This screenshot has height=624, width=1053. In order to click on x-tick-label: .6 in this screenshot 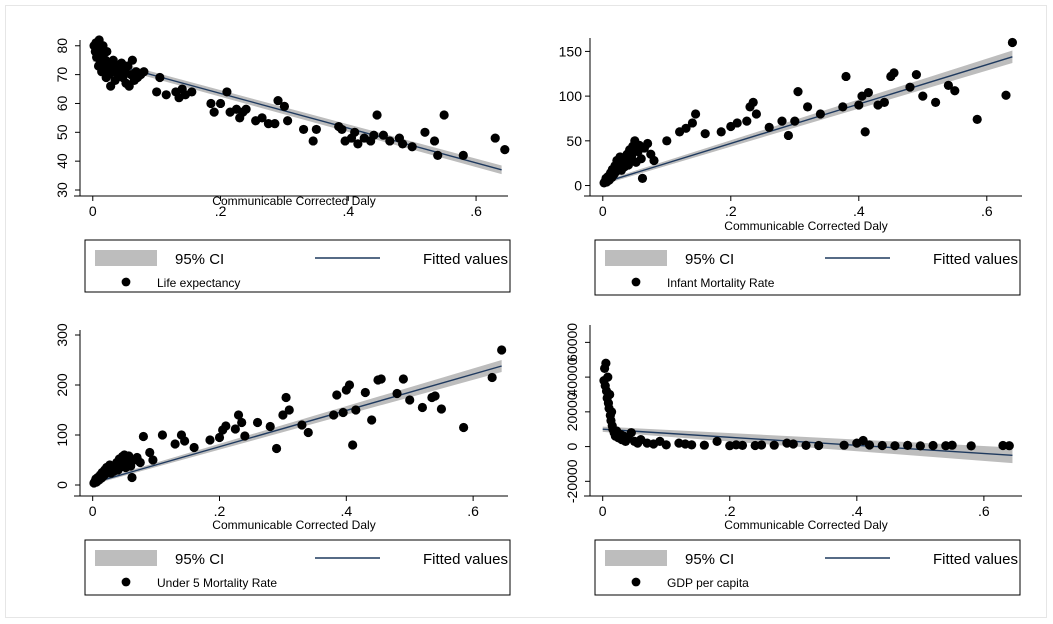, I will do `click(987, 211)`.